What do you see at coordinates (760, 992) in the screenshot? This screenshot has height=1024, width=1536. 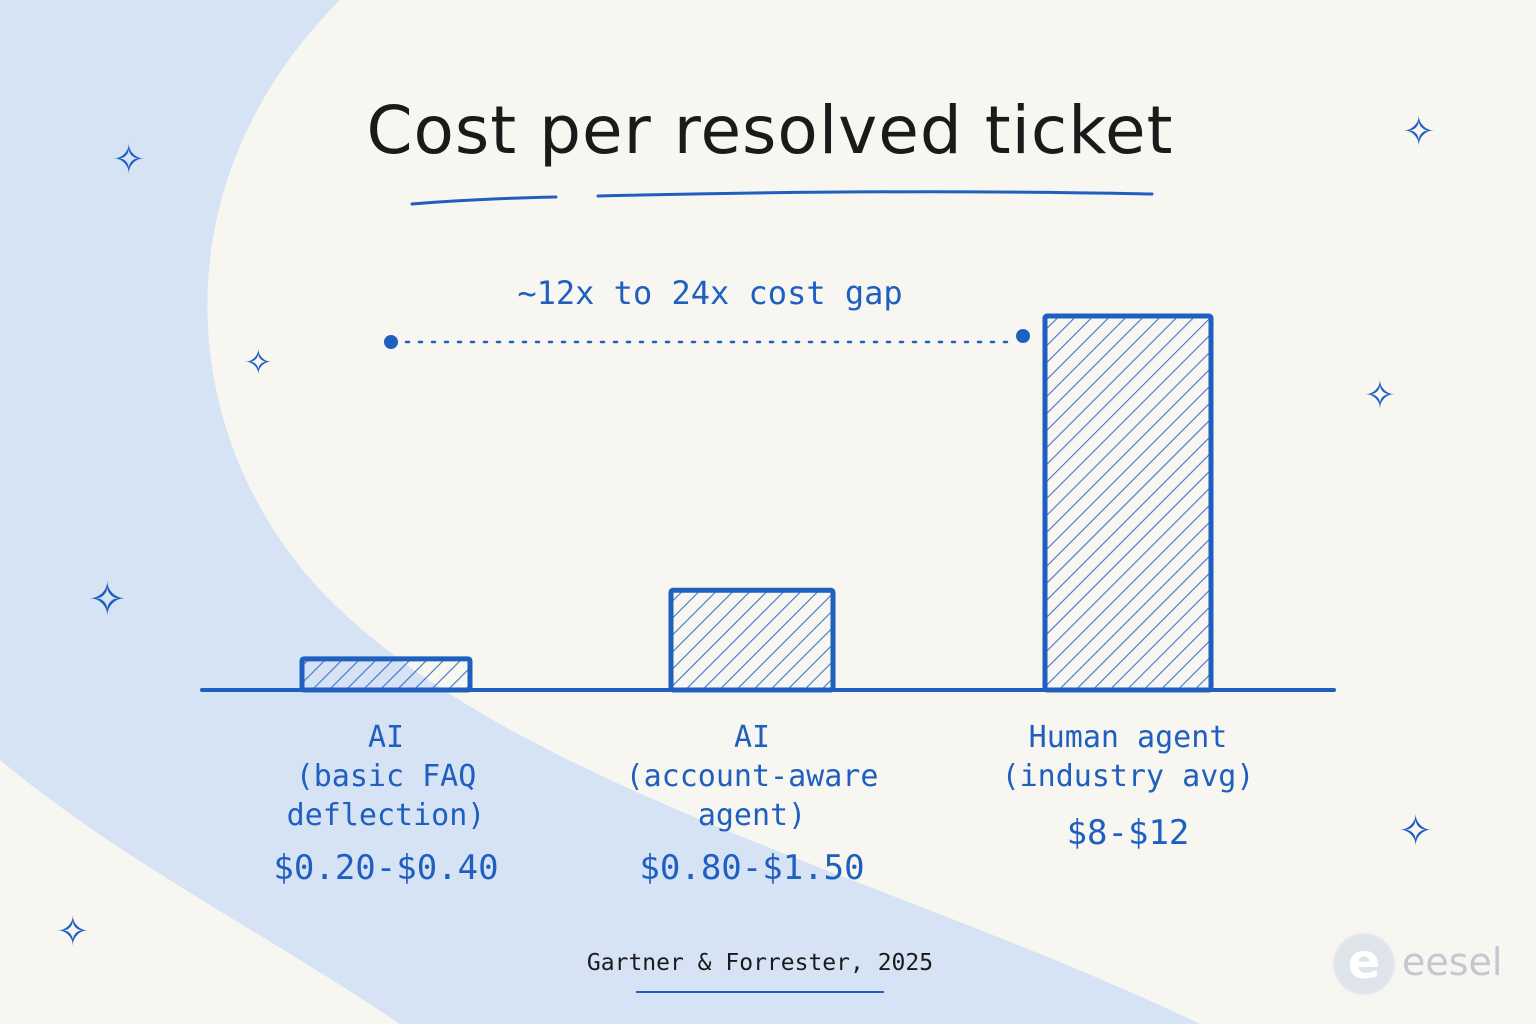 I see `source-underline` at bounding box center [760, 992].